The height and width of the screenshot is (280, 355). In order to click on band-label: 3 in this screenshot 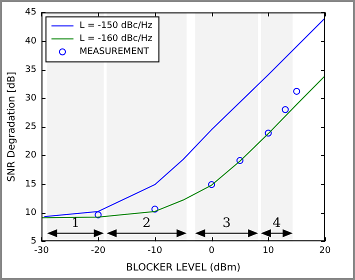, I will do `click(226, 224)`.